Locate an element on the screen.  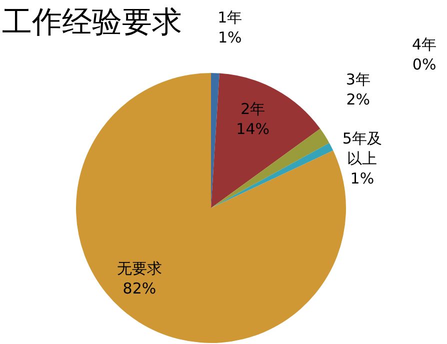
data-label: 82% is located at coordinates (139, 288).